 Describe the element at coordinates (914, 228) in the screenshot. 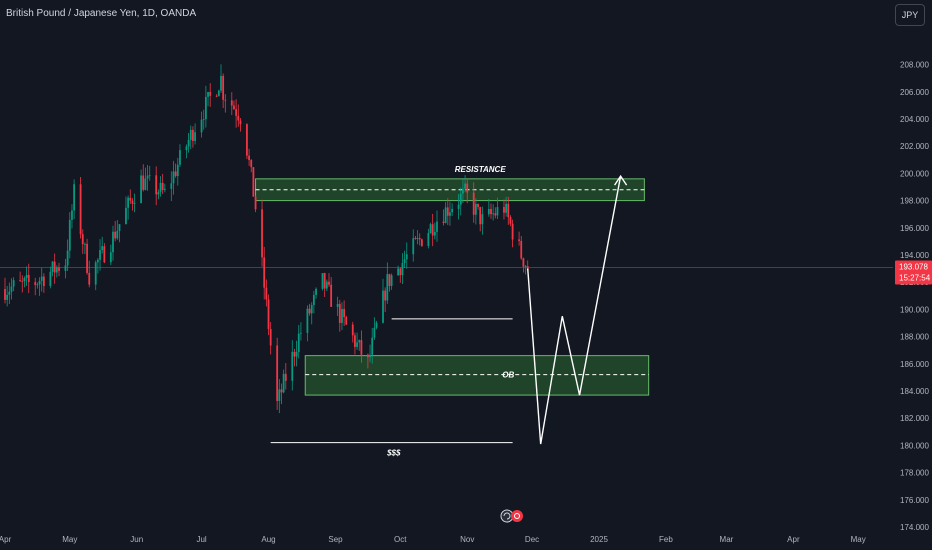

I see `y-tick-label: 196.000` at that location.